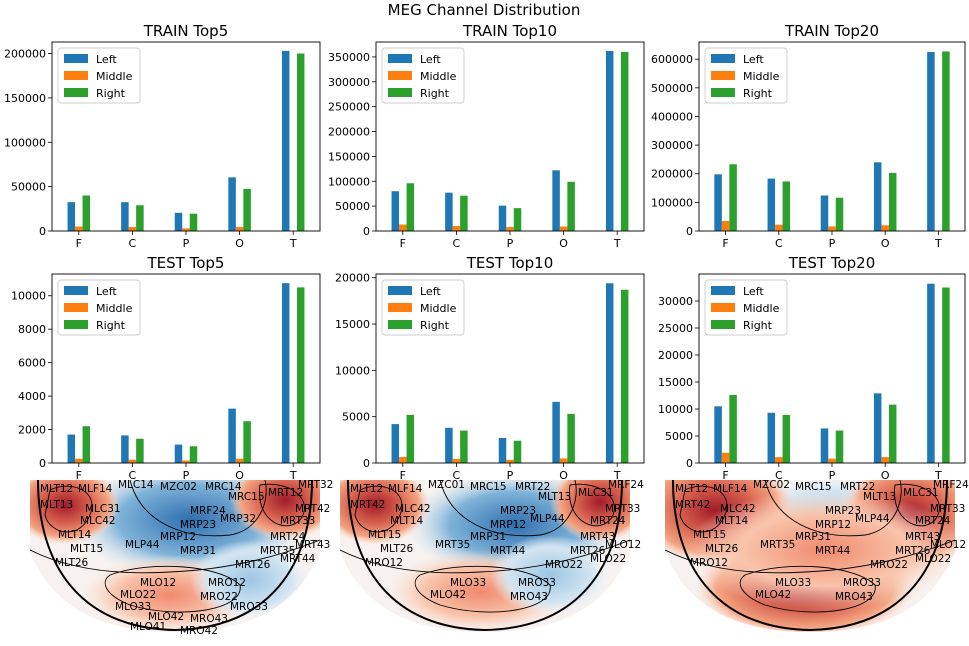  Describe the element at coordinates (564, 565) in the screenshot. I see `channel-label: MRO22` at that location.